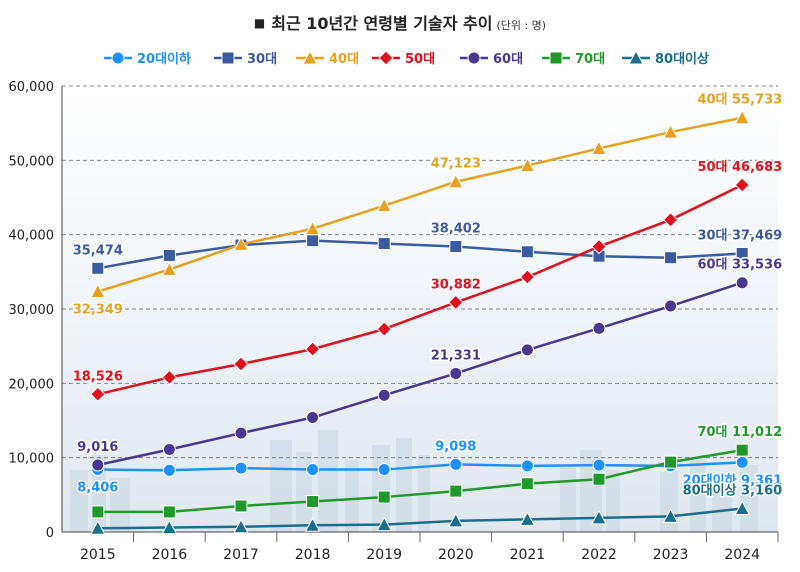 This screenshot has height=572, width=800. I want to click on legend-label: 30대, so click(262, 59).